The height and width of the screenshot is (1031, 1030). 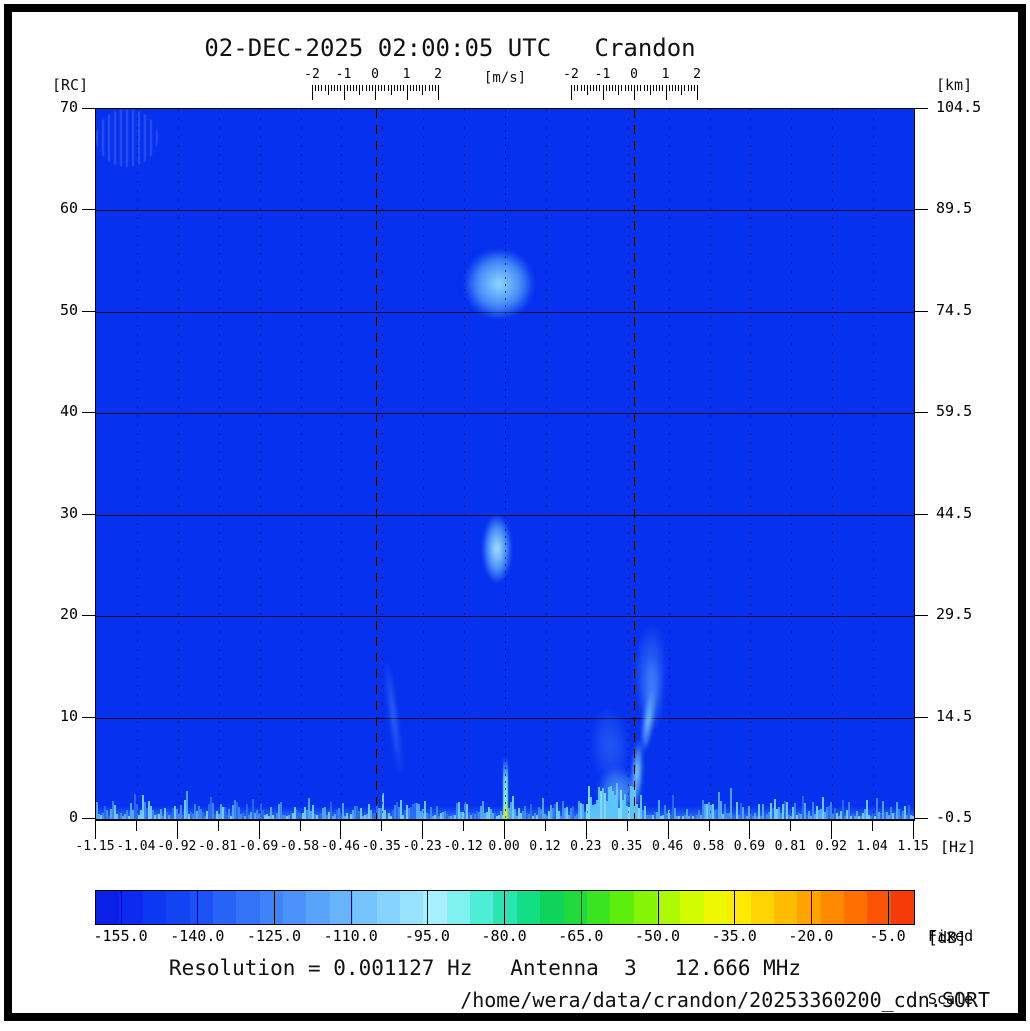 I want to click on colorbar-tick-label: -125.0, so click(x=274, y=936).